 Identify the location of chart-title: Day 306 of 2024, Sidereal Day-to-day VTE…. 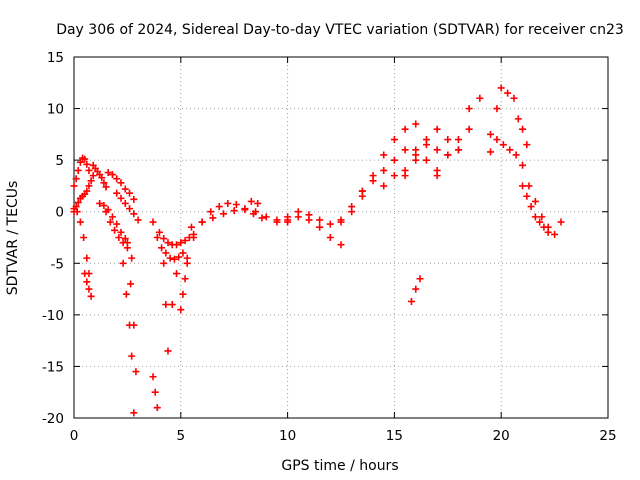
(340, 30).